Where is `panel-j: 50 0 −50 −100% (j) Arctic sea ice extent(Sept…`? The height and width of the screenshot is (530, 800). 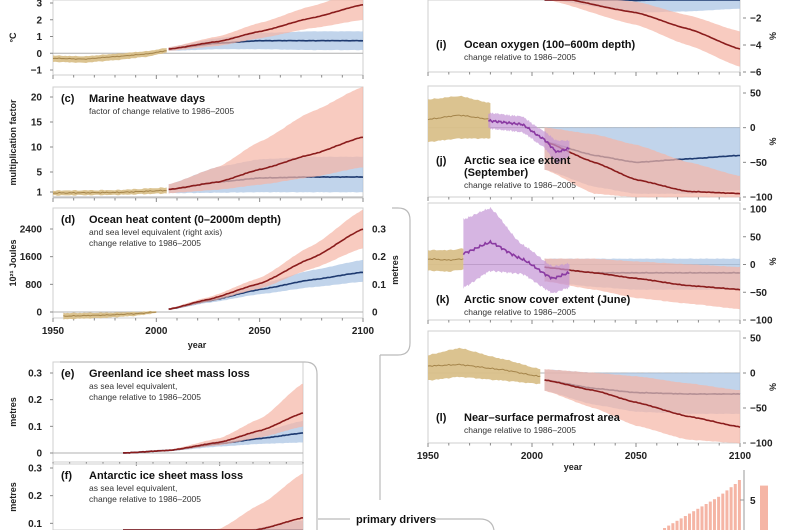
panel-j: 50 0 −50 −100% (j) Arctic sea ice extent(Sept… is located at coordinates (602, 144).